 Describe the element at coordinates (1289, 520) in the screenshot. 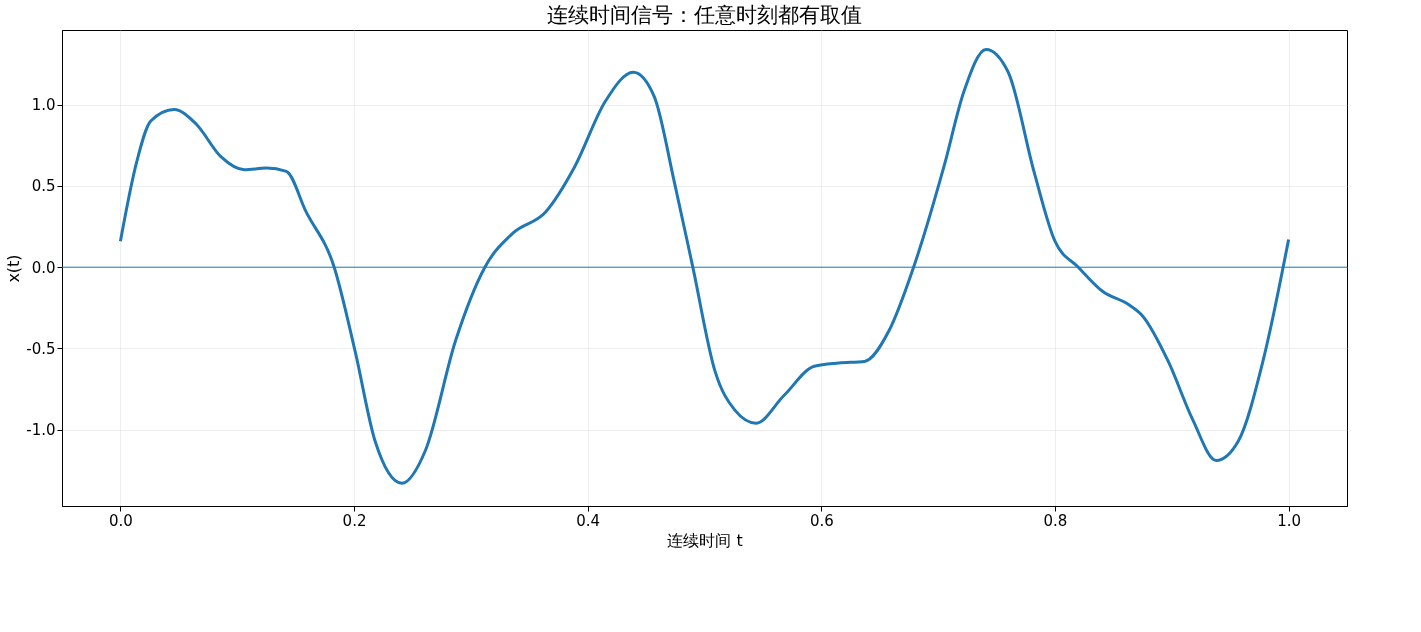

I see `x-tick-label: 1.0` at that location.